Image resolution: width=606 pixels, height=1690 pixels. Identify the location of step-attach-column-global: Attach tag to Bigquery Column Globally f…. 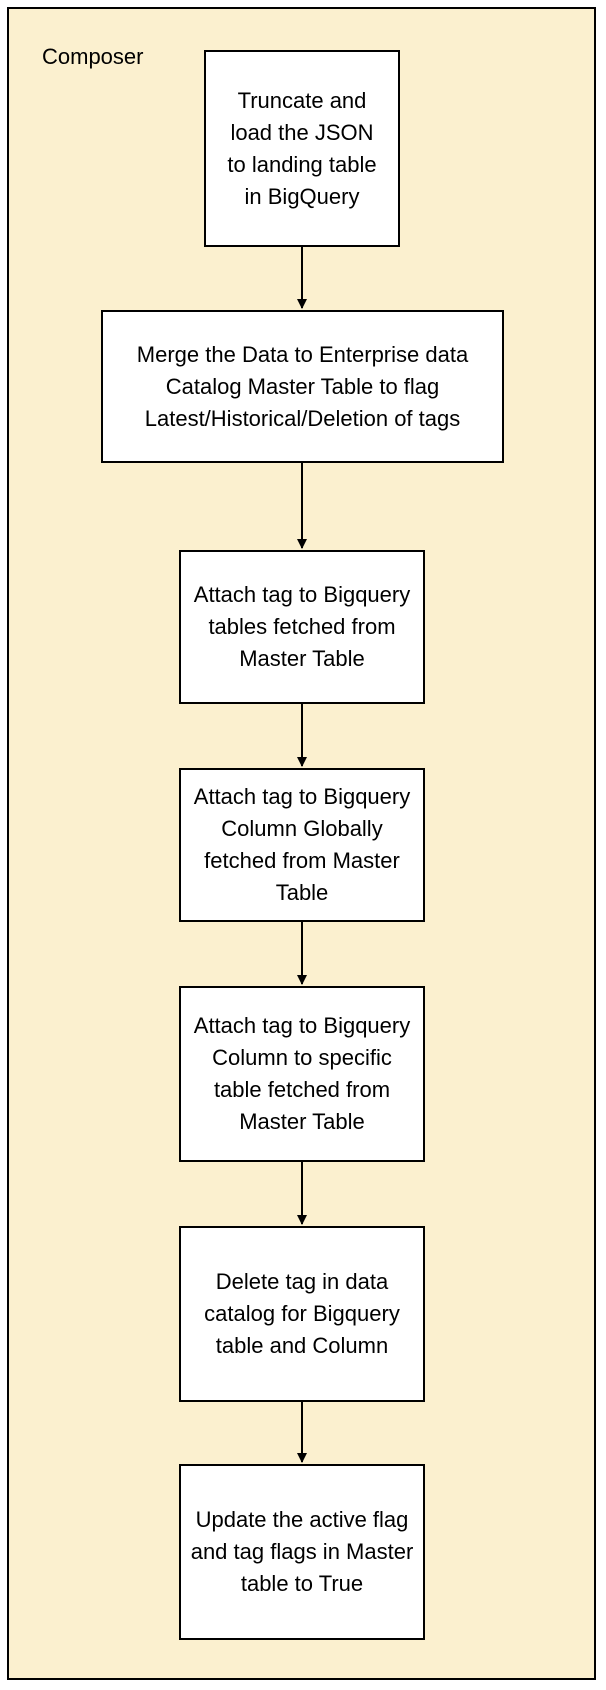
(302, 845).